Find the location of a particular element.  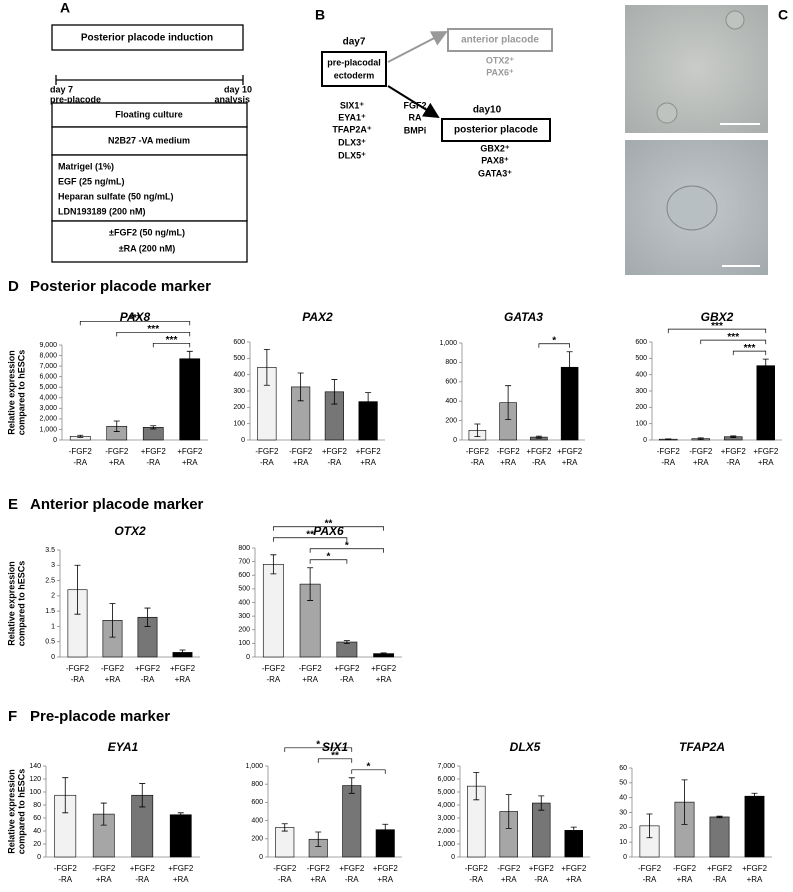

chart-title: TFAP2A is located at coordinates (702, 747).